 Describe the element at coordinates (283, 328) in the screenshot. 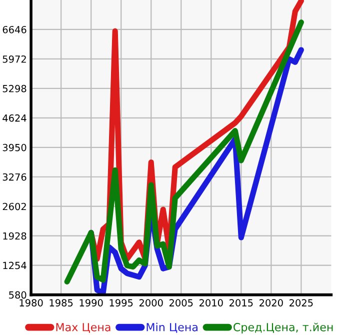

I see `legend-label: Сред.Цена, т.йен` at that location.